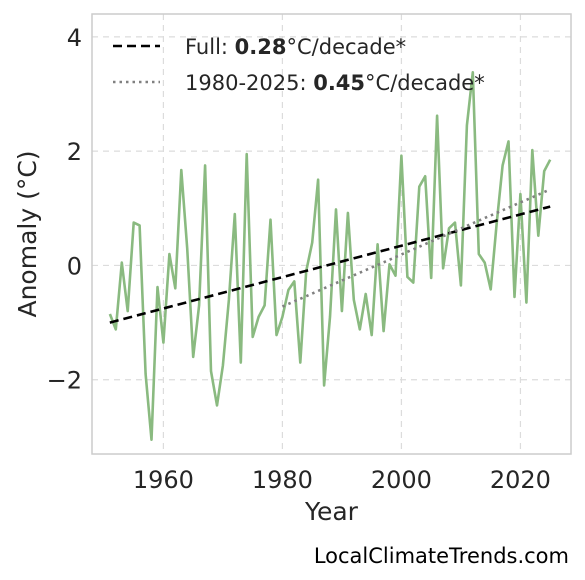 The width and height of the screenshot is (585, 580). What do you see at coordinates (520, 480) in the screenshot?
I see `x-tick-label: 2020` at bounding box center [520, 480].